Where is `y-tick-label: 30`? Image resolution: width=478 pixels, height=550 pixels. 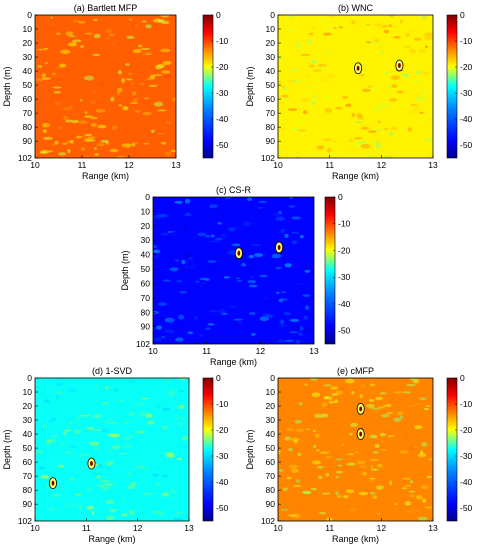 y-tick-label: 30 is located at coordinates (271, 57).